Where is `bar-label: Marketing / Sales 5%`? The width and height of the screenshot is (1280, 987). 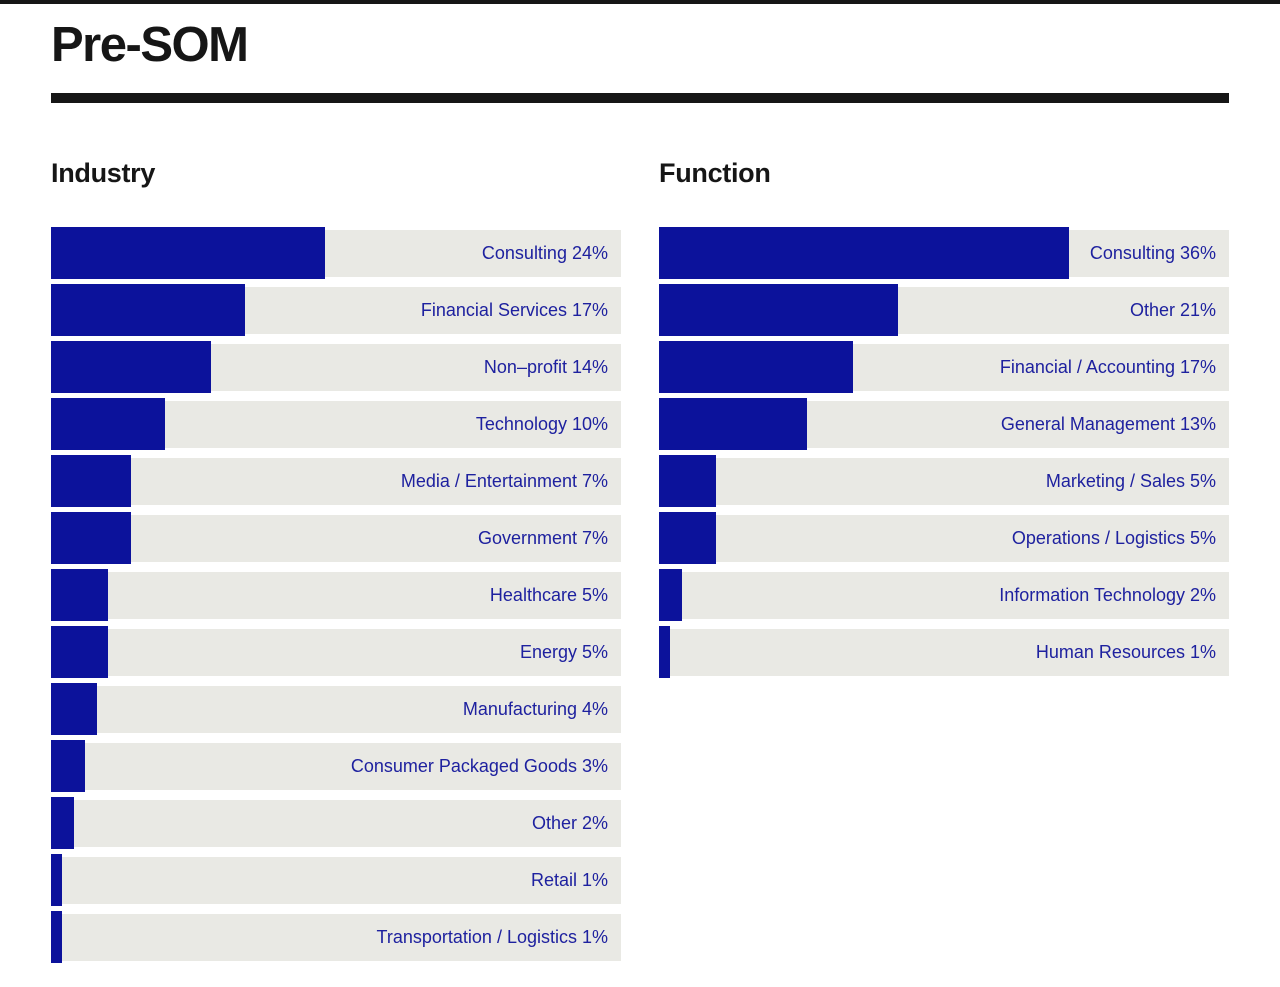
bar-label: Marketing / Sales 5% is located at coordinates (1130, 481).